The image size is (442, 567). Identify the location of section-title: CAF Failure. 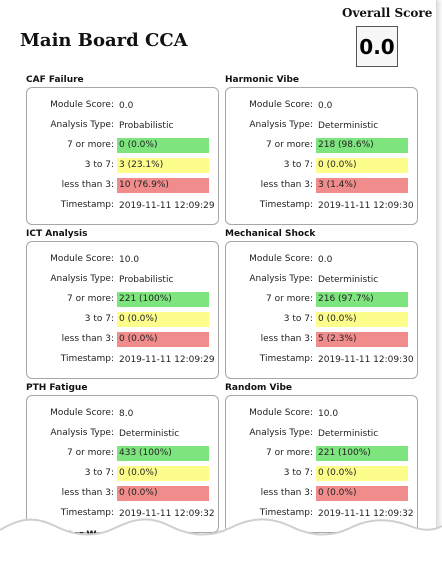
(55, 80).